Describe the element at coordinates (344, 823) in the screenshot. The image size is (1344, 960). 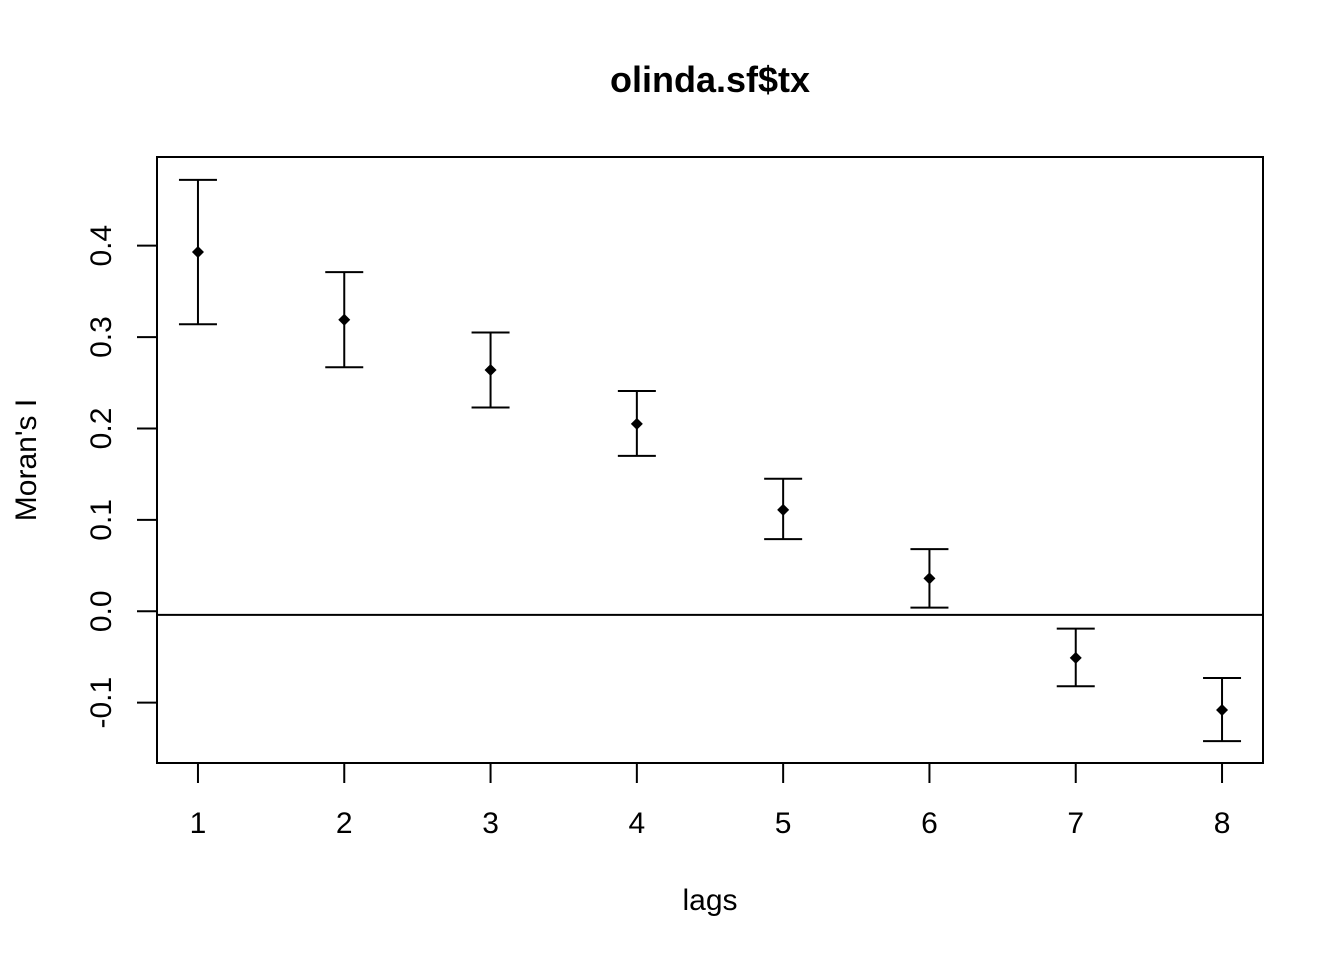
I see `x-tick-label: 2` at that location.